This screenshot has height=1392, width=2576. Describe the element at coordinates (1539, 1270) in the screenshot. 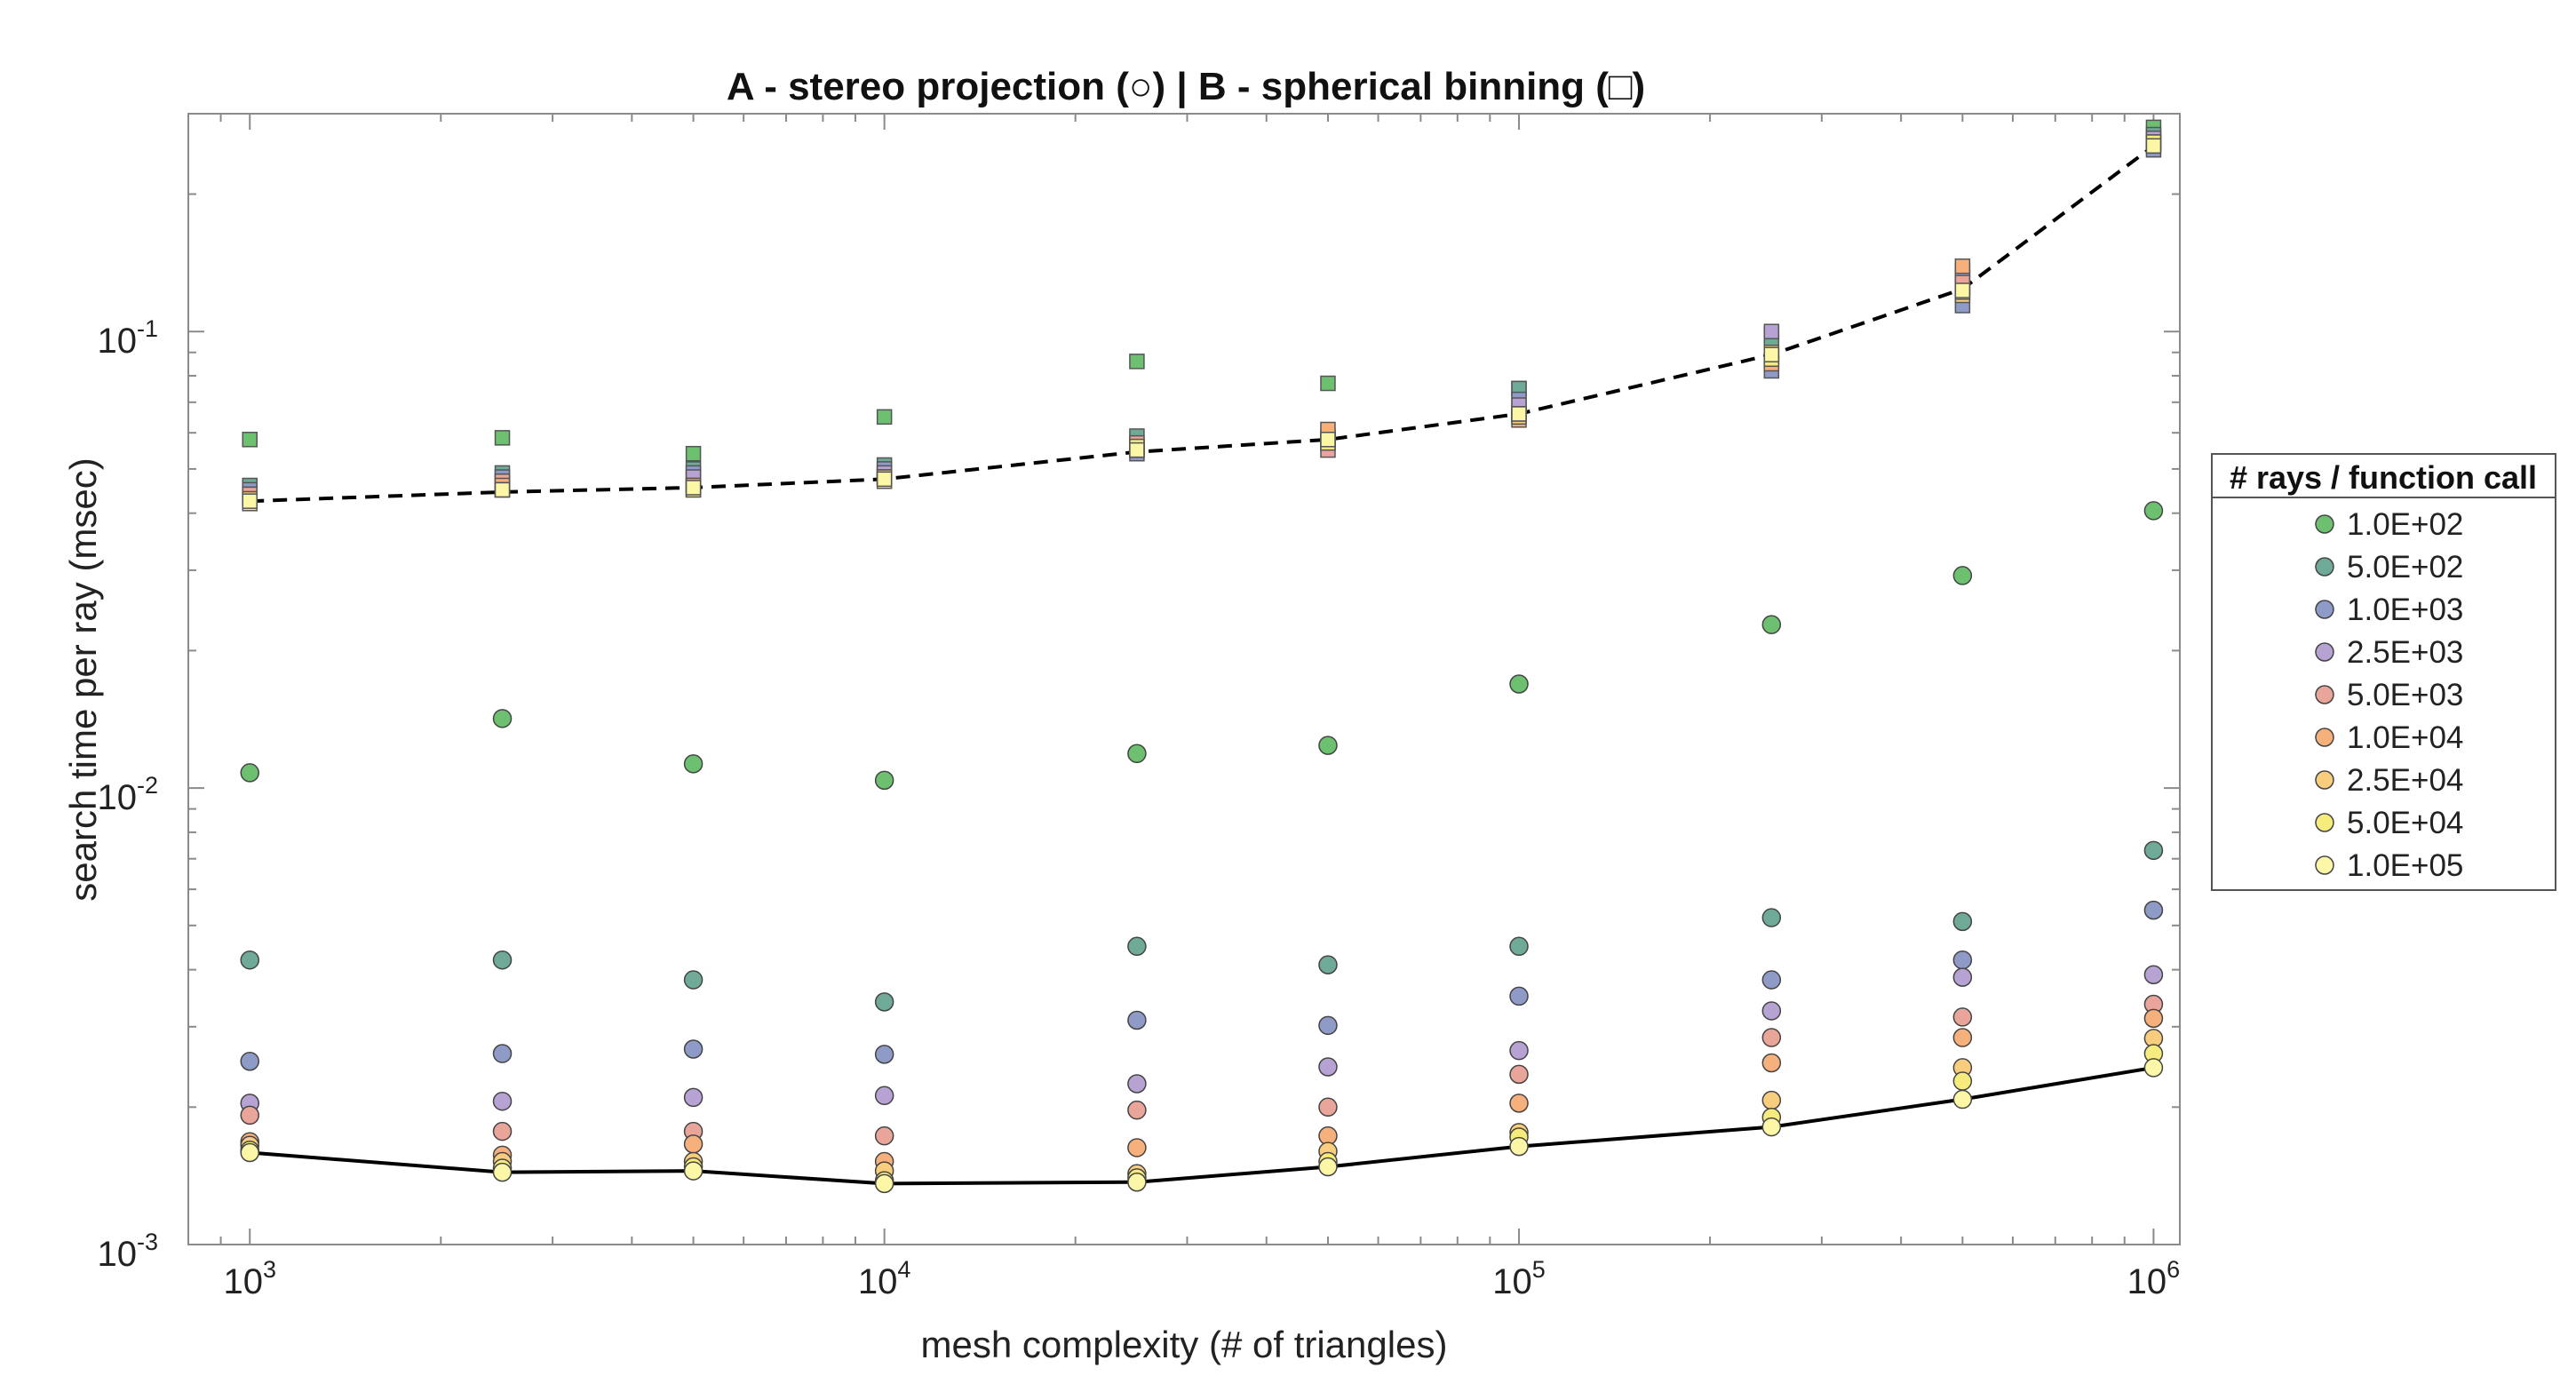

I see `x-tick-exponent: 5` at that location.